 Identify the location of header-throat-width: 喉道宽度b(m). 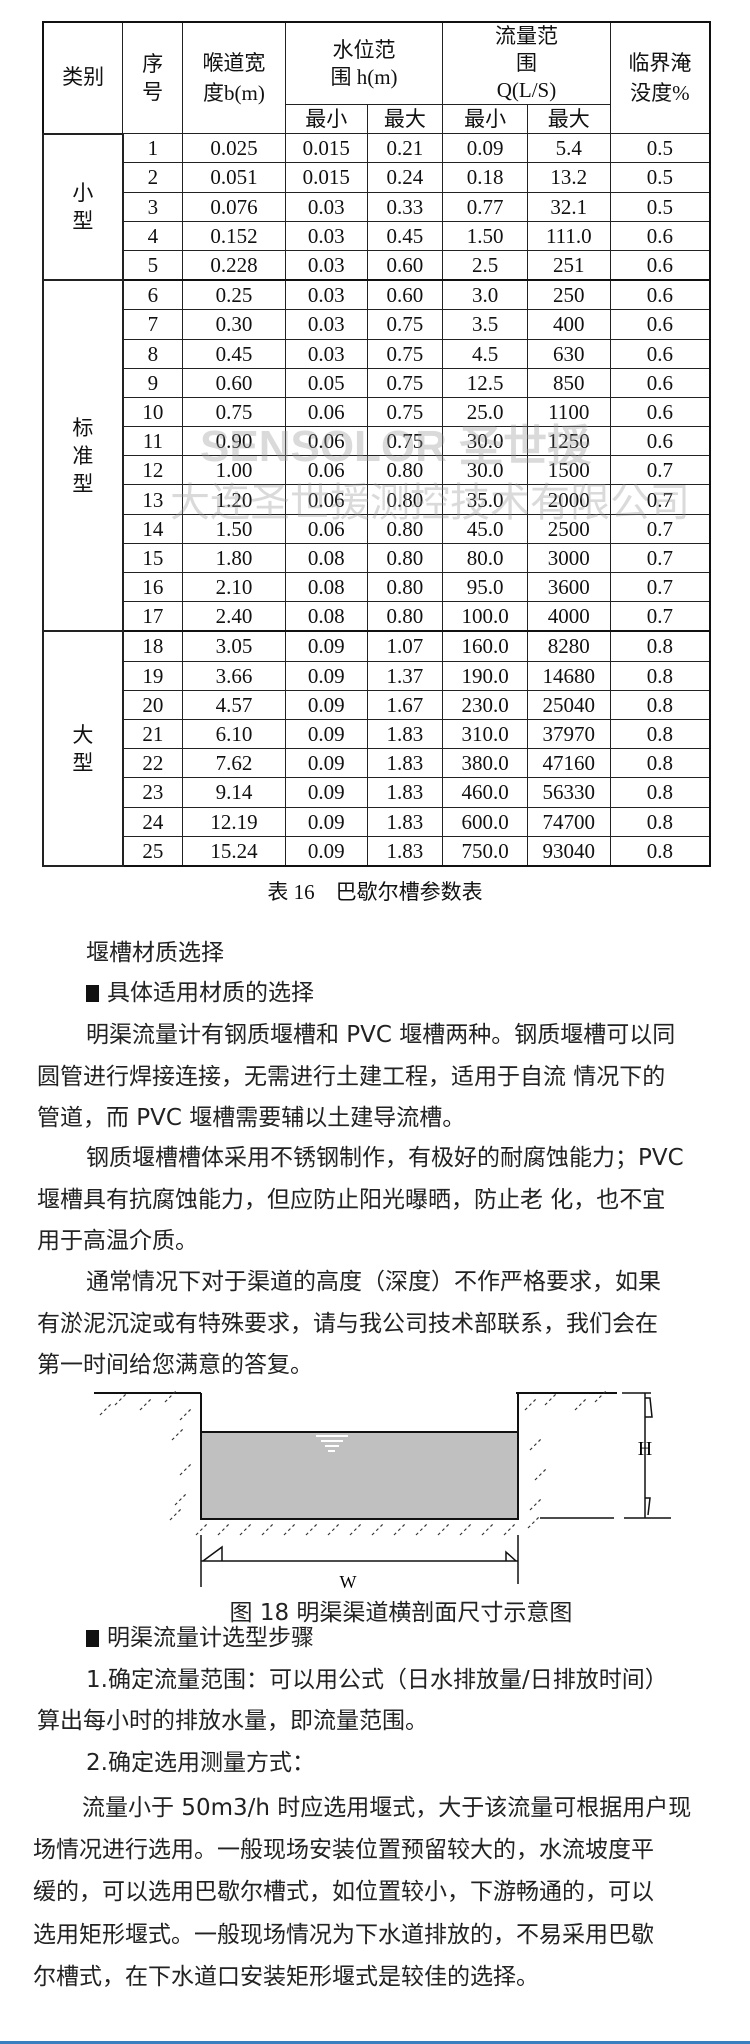
(234, 78).